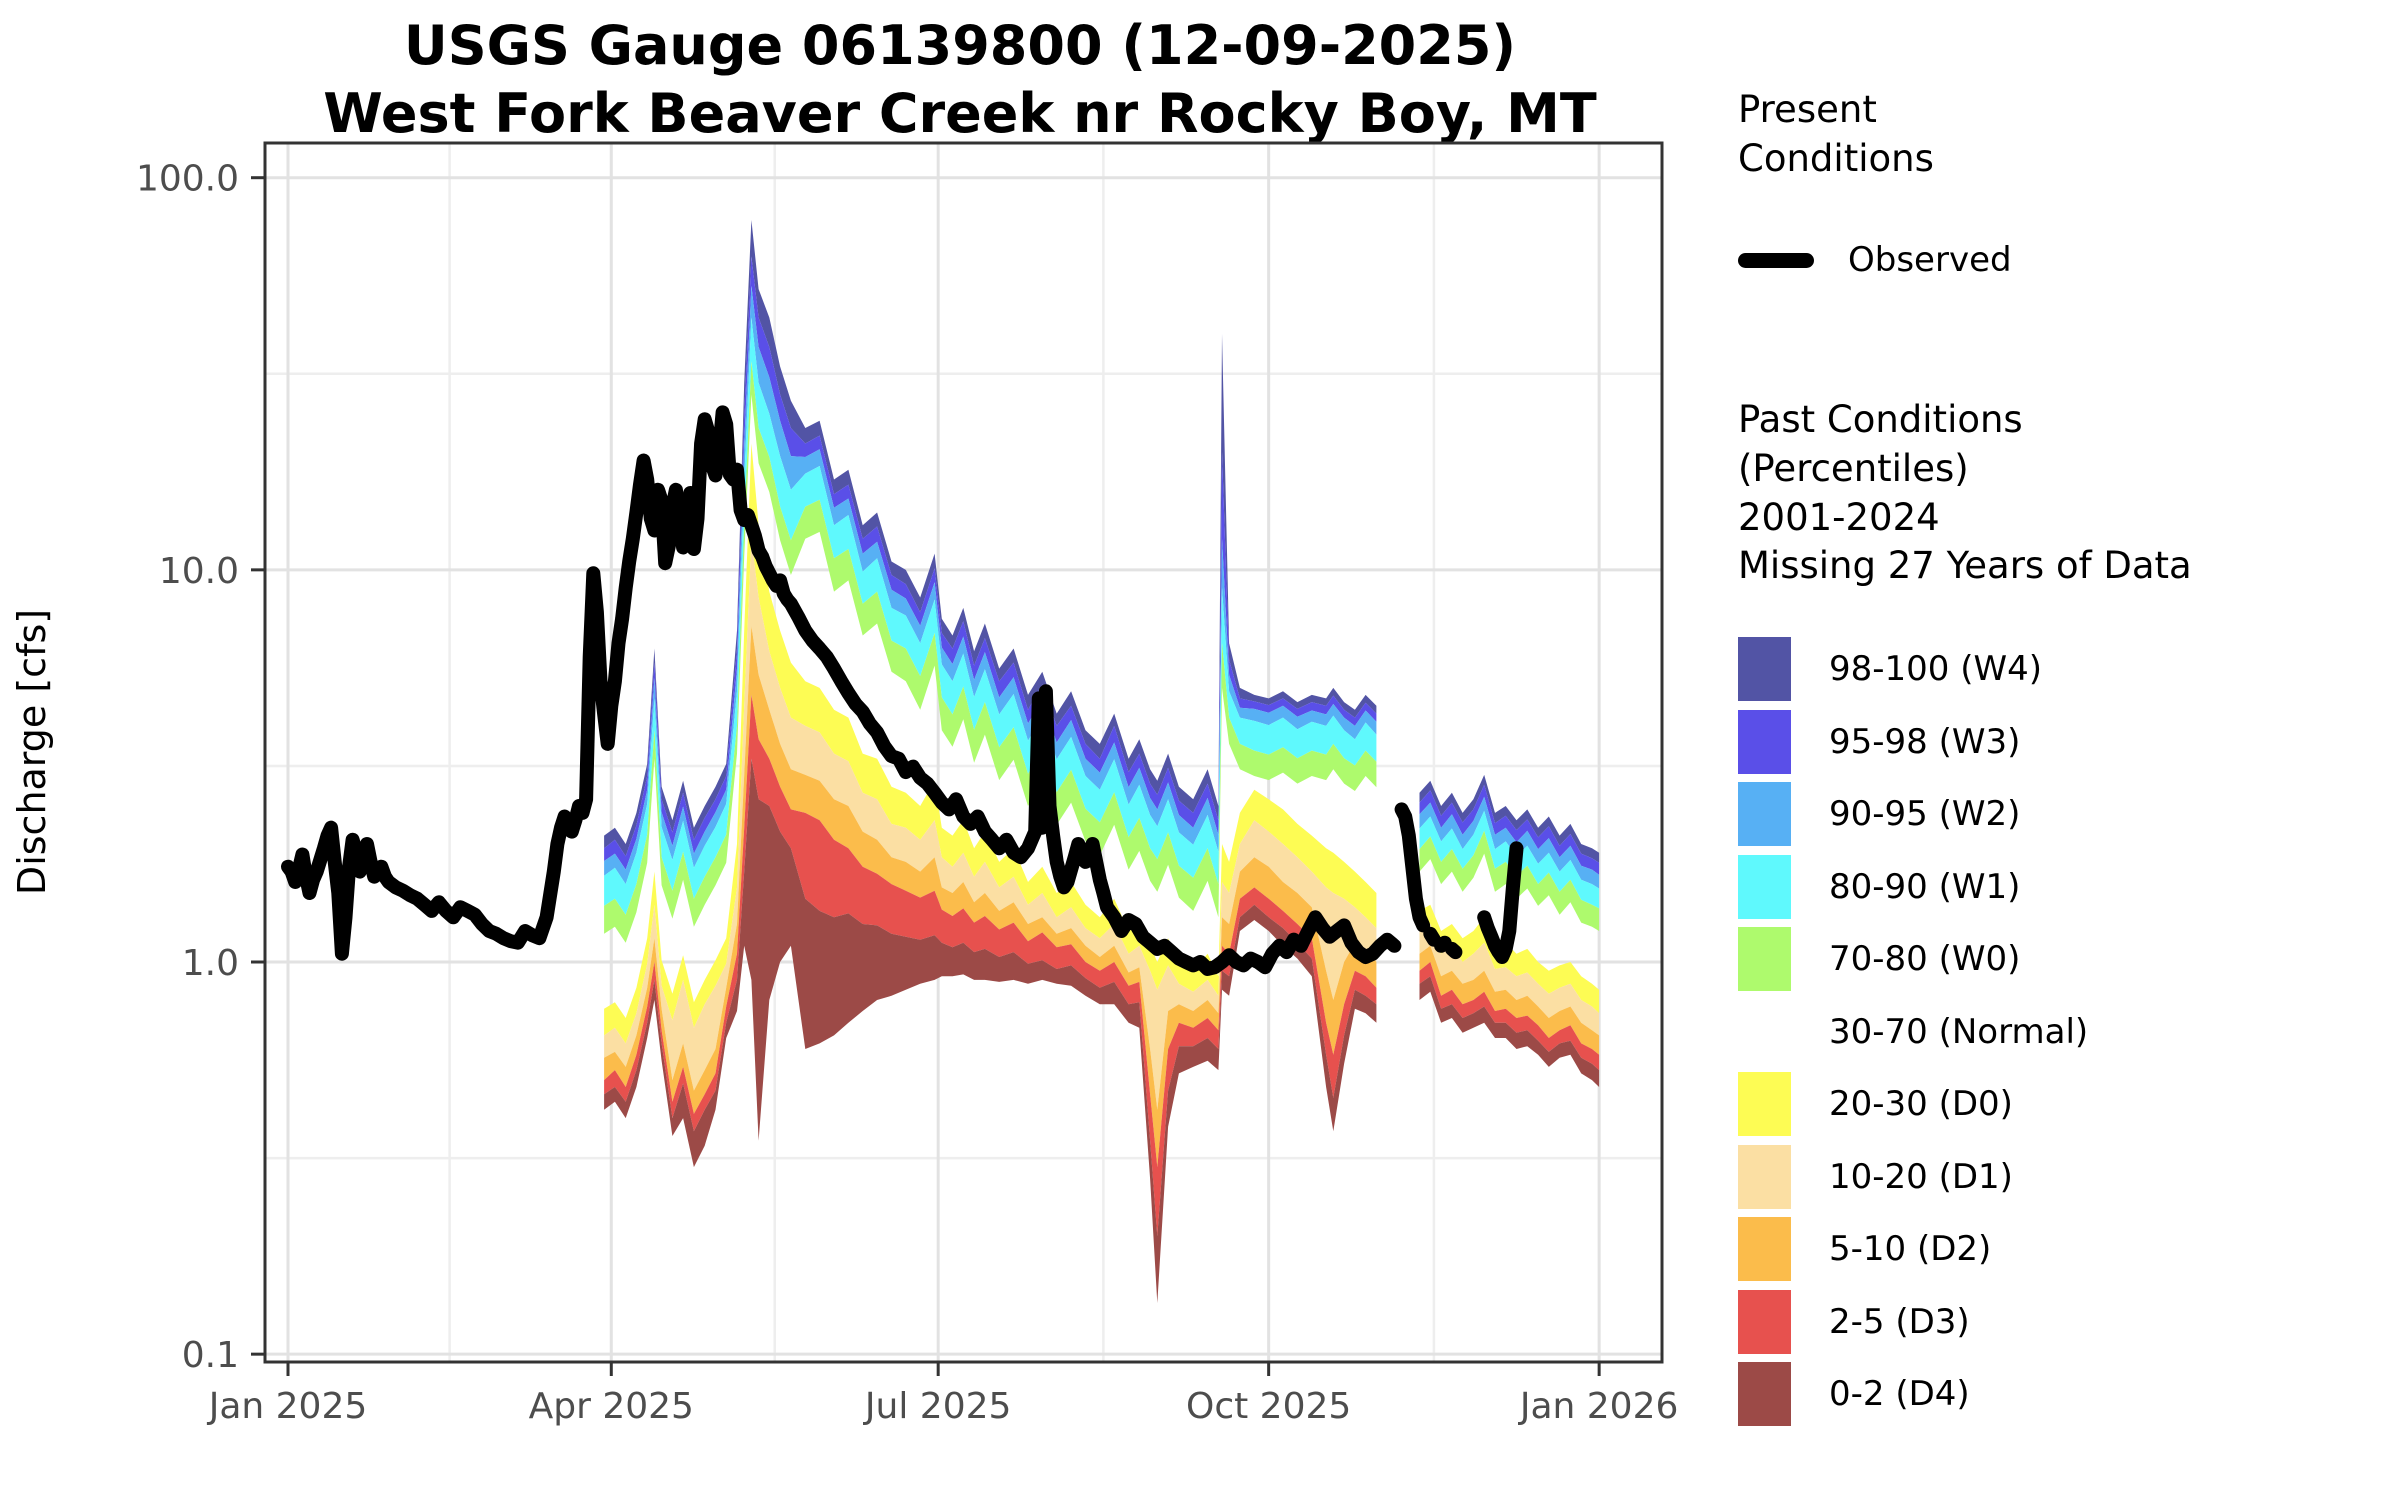 This screenshot has height=1500, width=2400. I want to click on legend-item-label: 80-90 (W1), so click(1925, 886).